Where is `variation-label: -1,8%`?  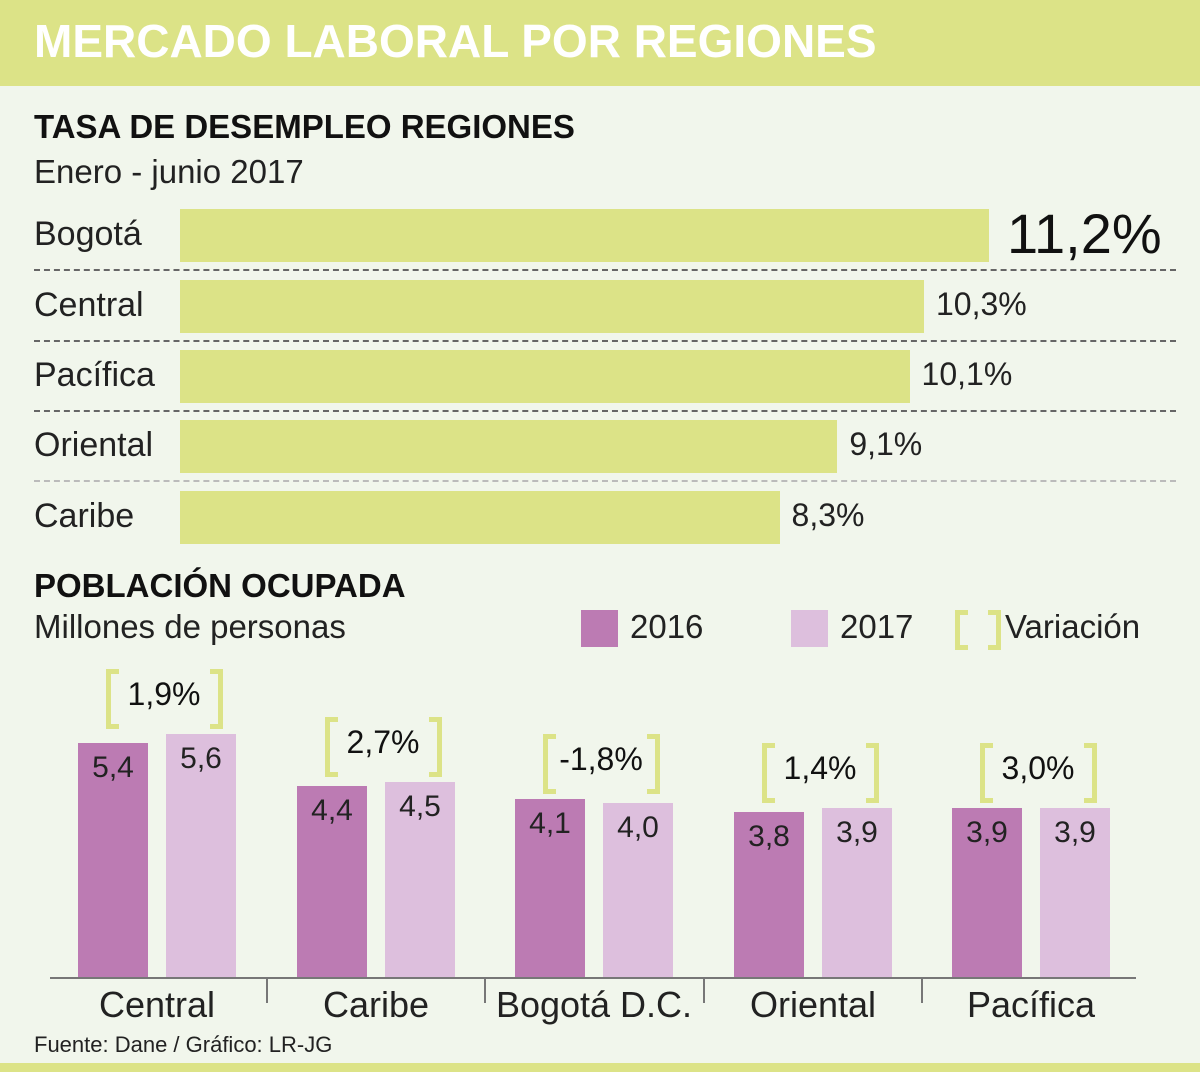 variation-label: -1,8% is located at coordinates (601, 759).